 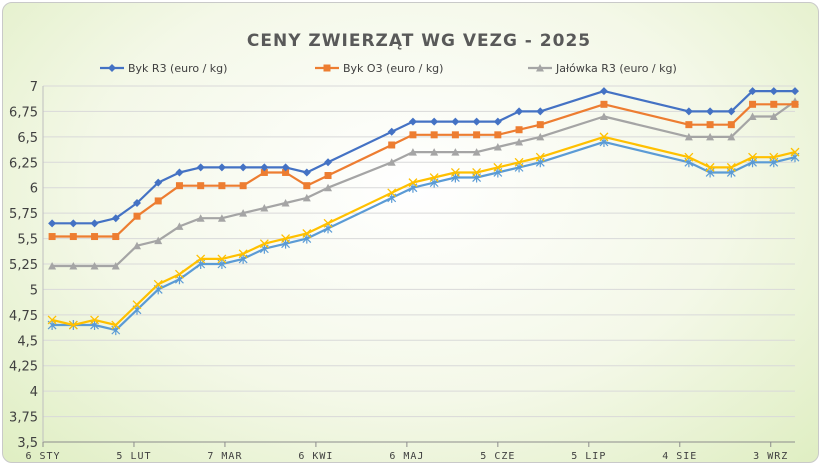 What do you see at coordinates (27, 240) in the screenshot?
I see `y-tick-label: 5,5` at bounding box center [27, 240].